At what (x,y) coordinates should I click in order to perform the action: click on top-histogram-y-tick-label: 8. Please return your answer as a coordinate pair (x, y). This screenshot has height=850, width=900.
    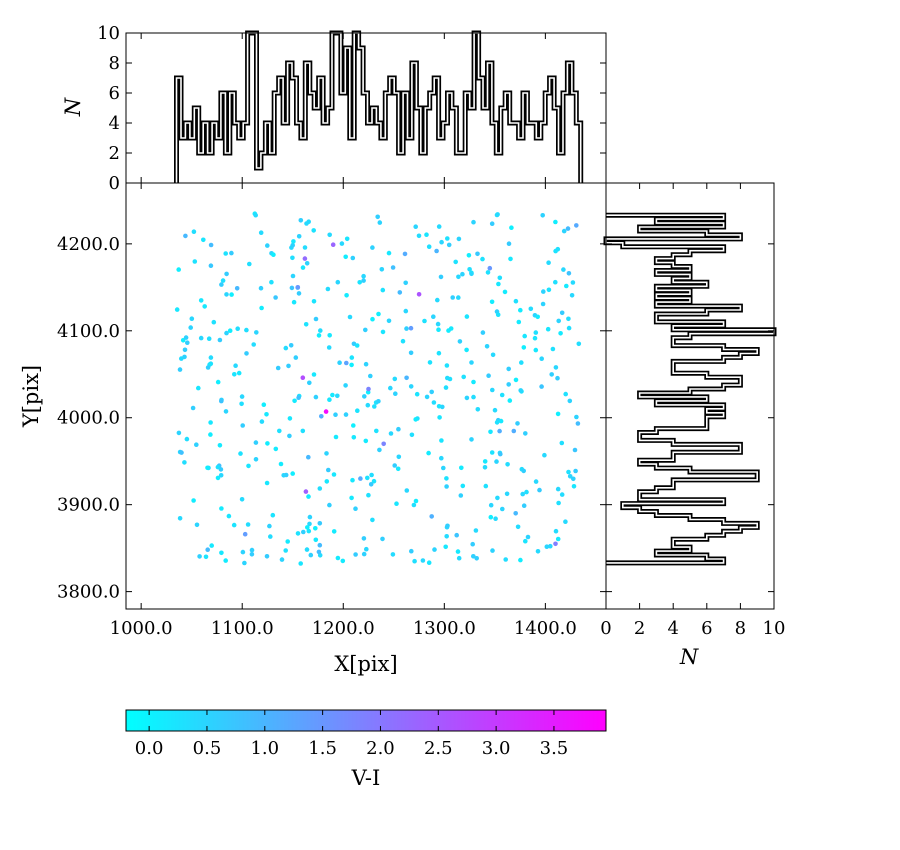
    Looking at the image, I should click on (114, 63).